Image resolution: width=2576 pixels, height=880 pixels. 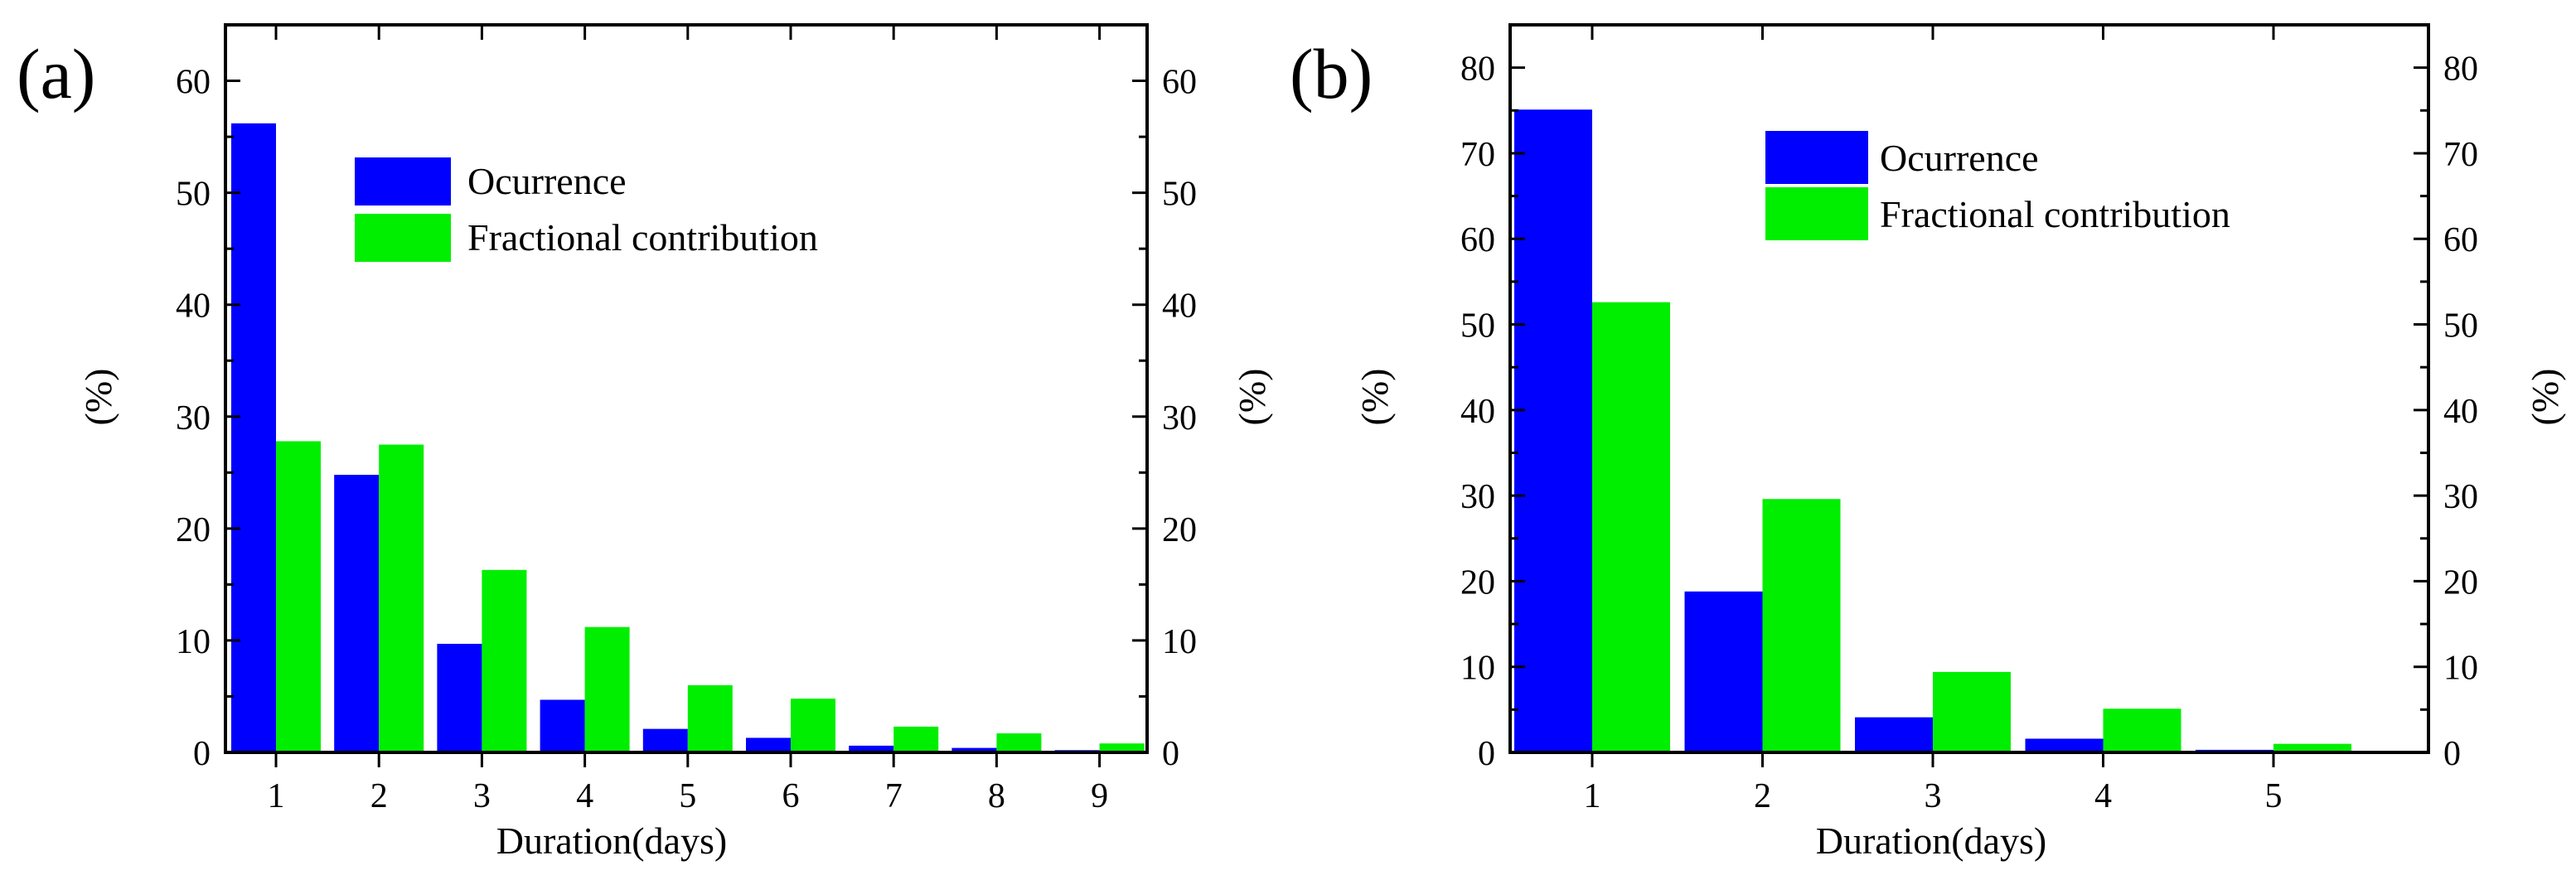 I want to click on y-tick-label-right: 80, so click(x=2460, y=70).